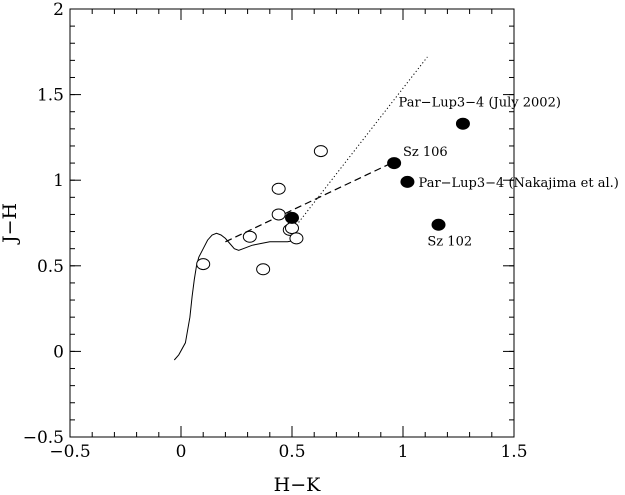  Describe the element at coordinates (297, 484) in the screenshot. I see `x-axis-title: H−K` at that location.